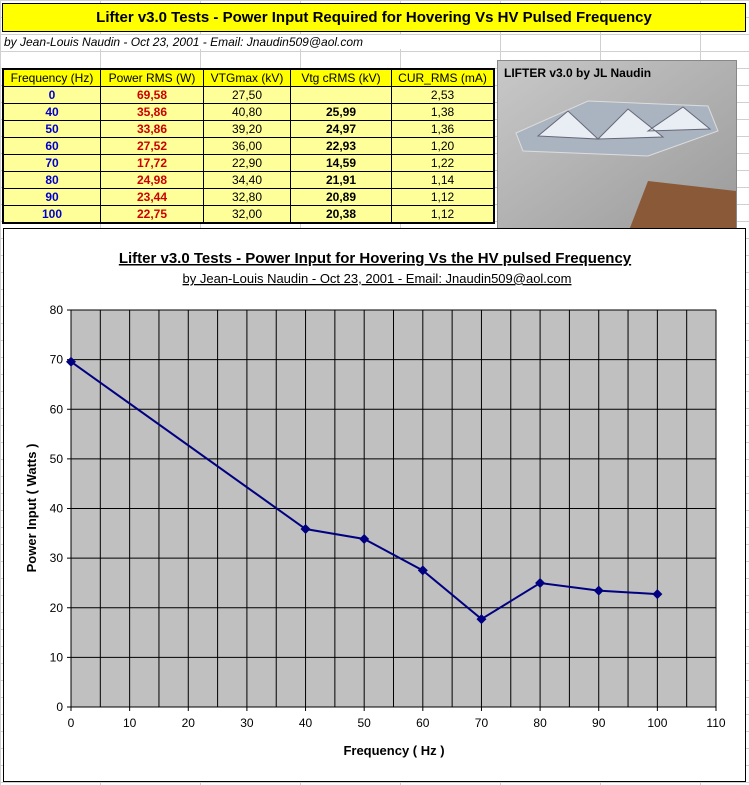 The height and width of the screenshot is (785, 749). I want to click on table-cell: 69,58, so click(152, 95).